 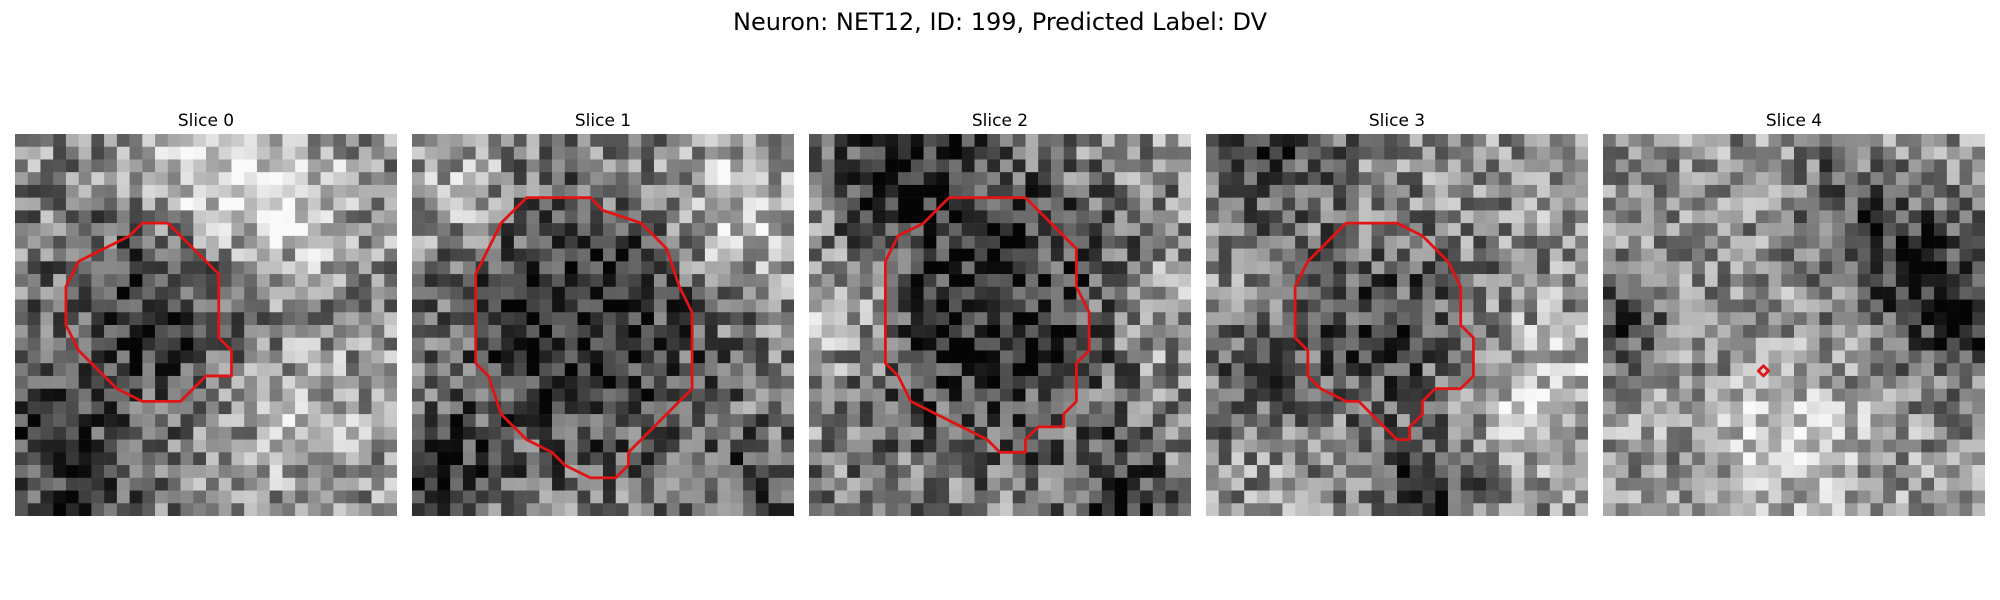 I want to click on panel-title: Slice 3, so click(x=1397, y=121).